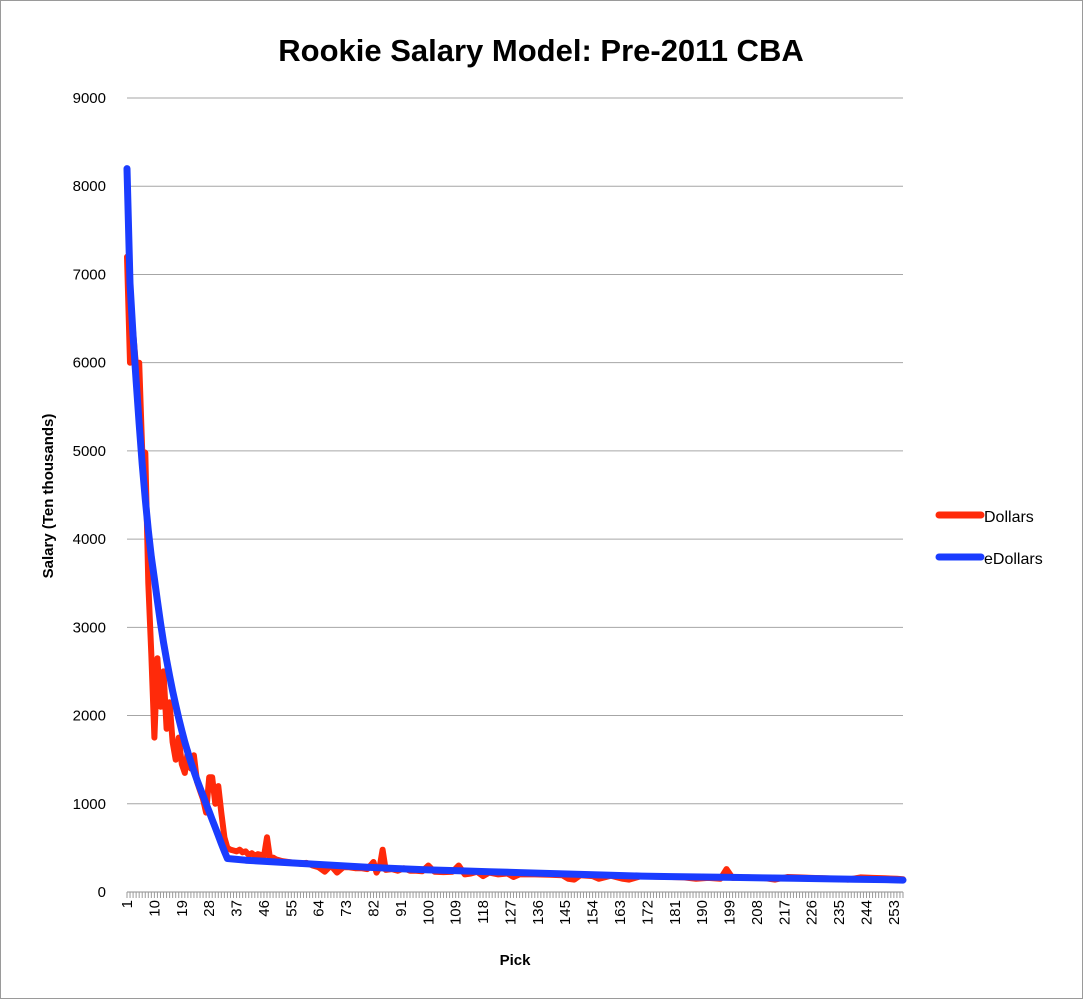 The height and width of the screenshot is (999, 1083). What do you see at coordinates (89, 804) in the screenshot?
I see `y-tick-label: 1000` at bounding box center [89, 804].